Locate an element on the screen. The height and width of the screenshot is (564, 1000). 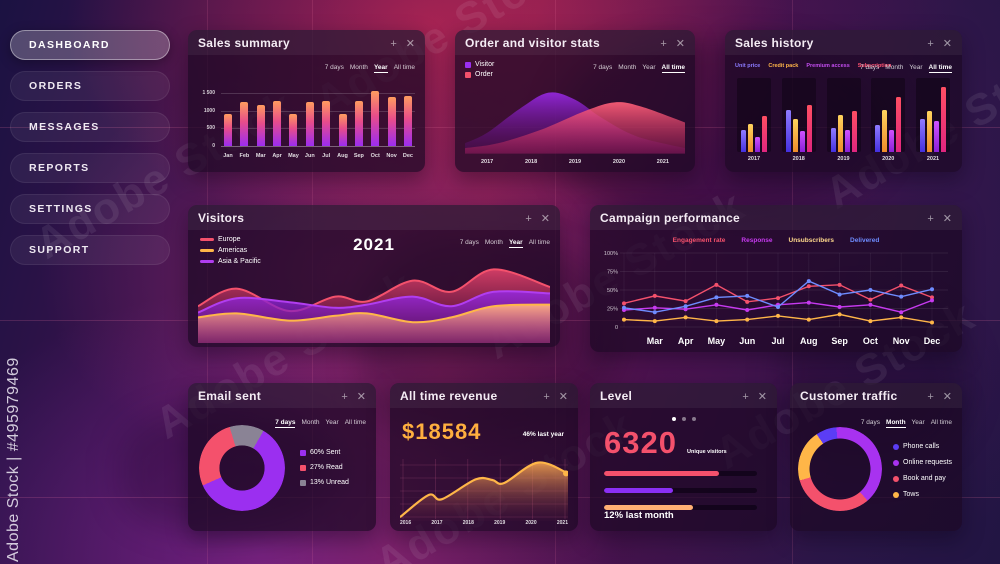
x-axis-label: 2021 is located at coordinates (562, 523).